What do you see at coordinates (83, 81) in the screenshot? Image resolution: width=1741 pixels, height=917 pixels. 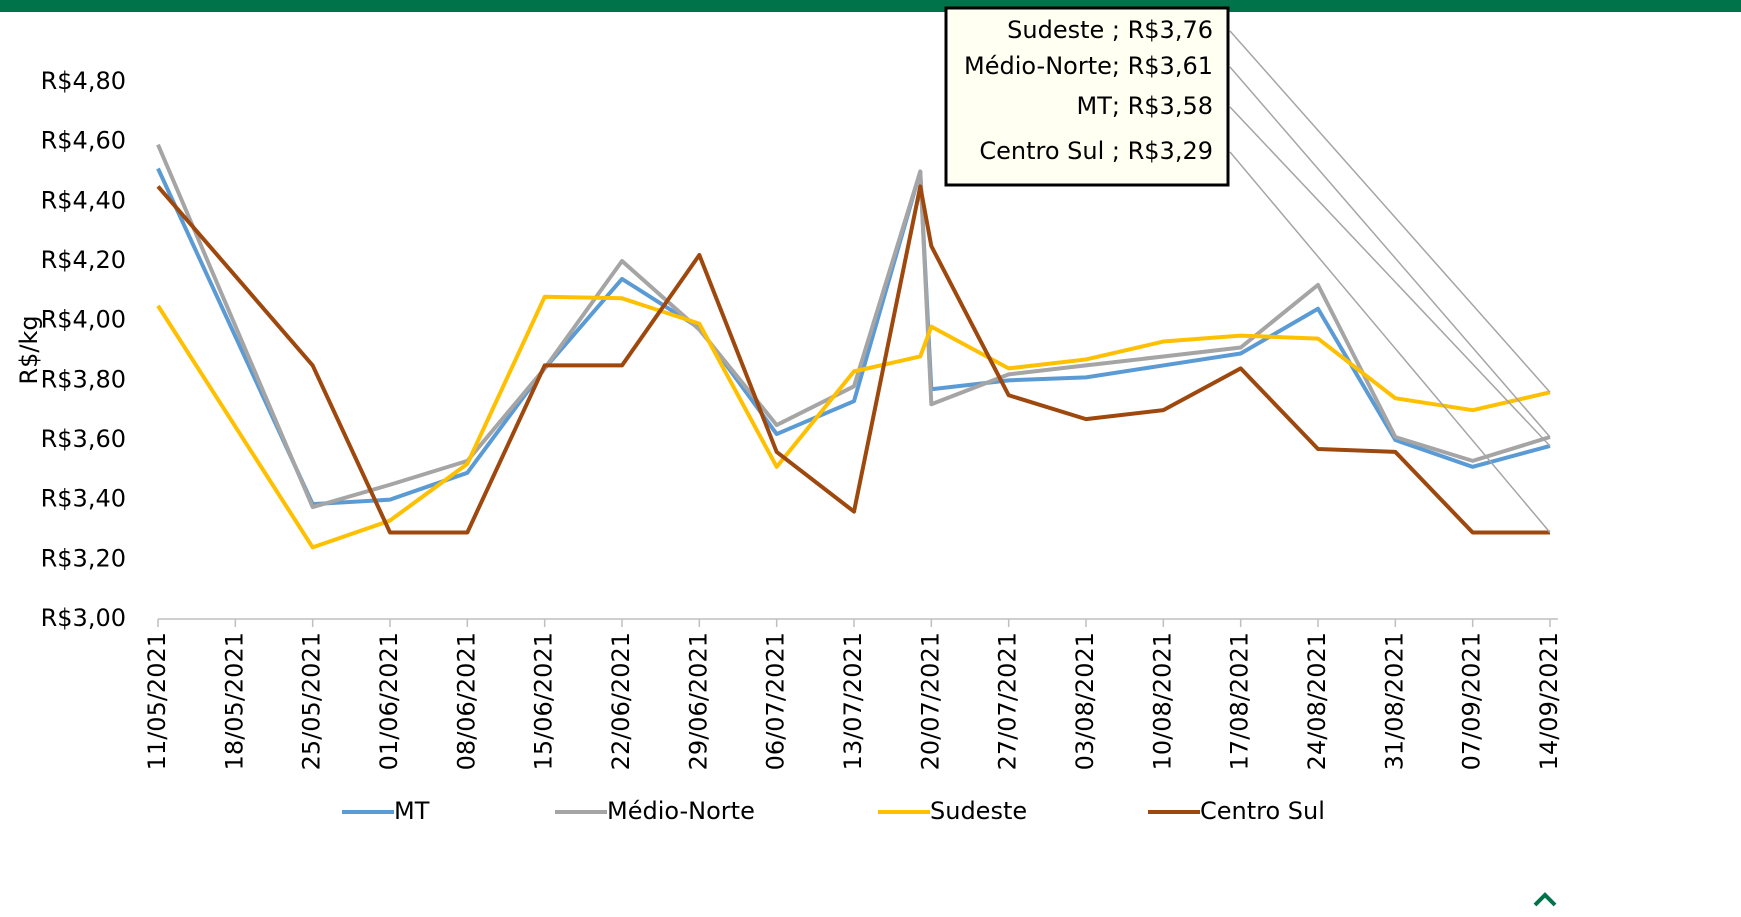 I see `y-tick-label: R$4,80` at bounding box center [83, 81].